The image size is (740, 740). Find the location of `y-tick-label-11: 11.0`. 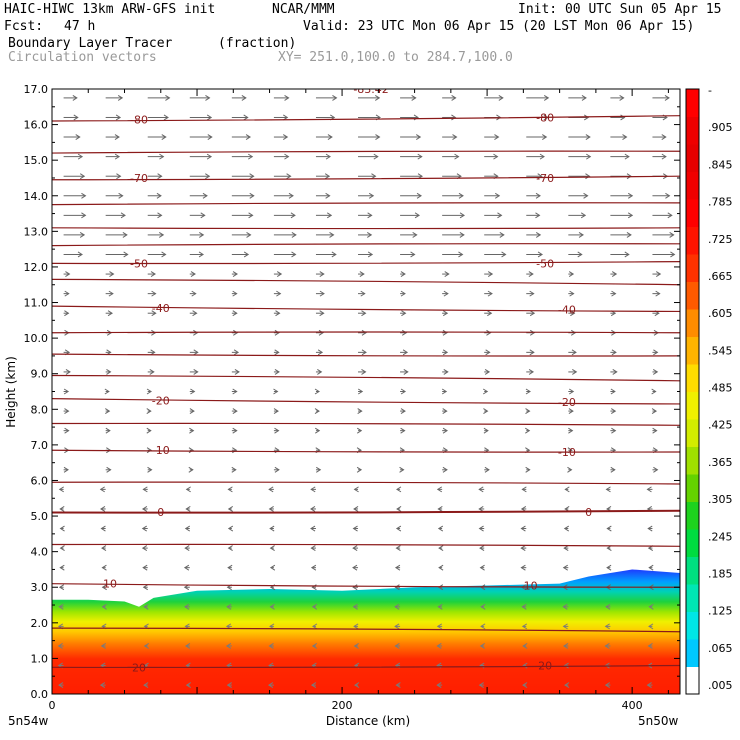

y-tick-label-11: 11.0 is located at coordinates (36, 303).